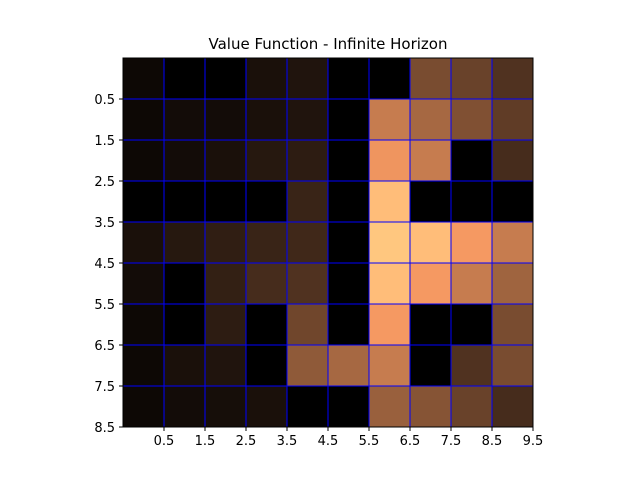 Image resolution: width=640 pixels, height=484 pixels. What do you see at coordinates (266, 201) in the screenshot?
I see `heatmap-cell-r3-c3` at bounding box center [266, 201].